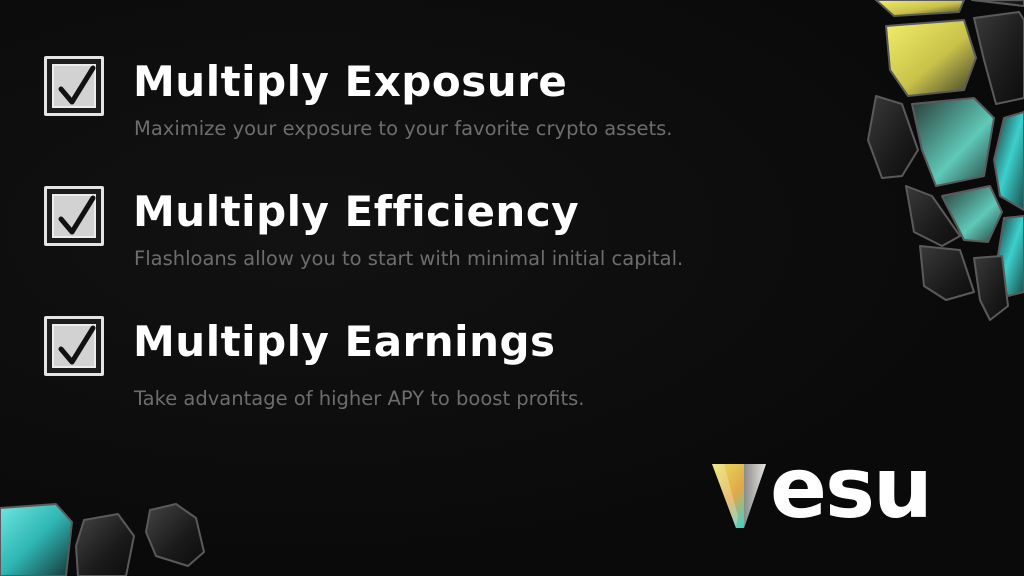  I want to click on feature-title: Multiply Exposure, so click(350, 81).